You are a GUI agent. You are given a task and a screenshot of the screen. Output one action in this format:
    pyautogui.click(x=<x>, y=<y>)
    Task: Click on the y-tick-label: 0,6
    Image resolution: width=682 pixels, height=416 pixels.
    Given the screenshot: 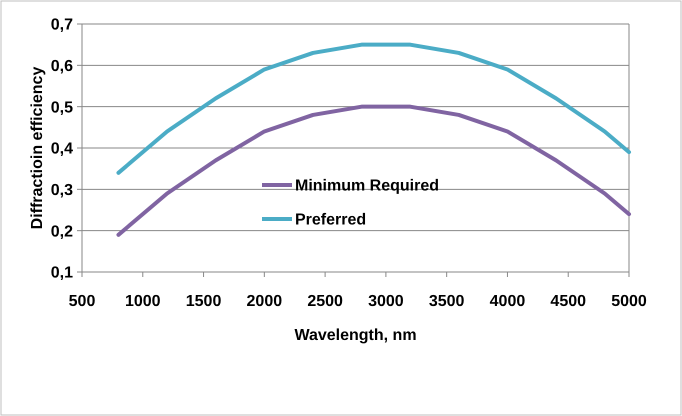 What is the action you would take?
    pyautogui.click(x=62, y=66)
    